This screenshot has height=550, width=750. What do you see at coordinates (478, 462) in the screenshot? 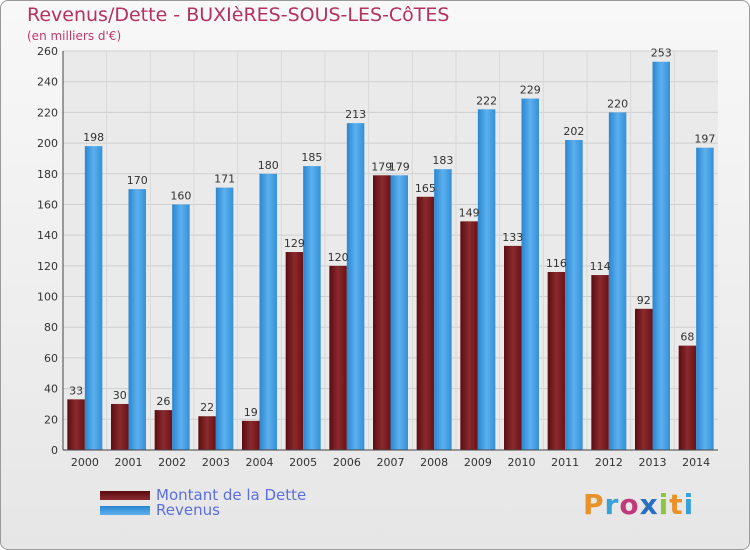
I see `x-tick-label: 2009` at bounding box center [478, 462].